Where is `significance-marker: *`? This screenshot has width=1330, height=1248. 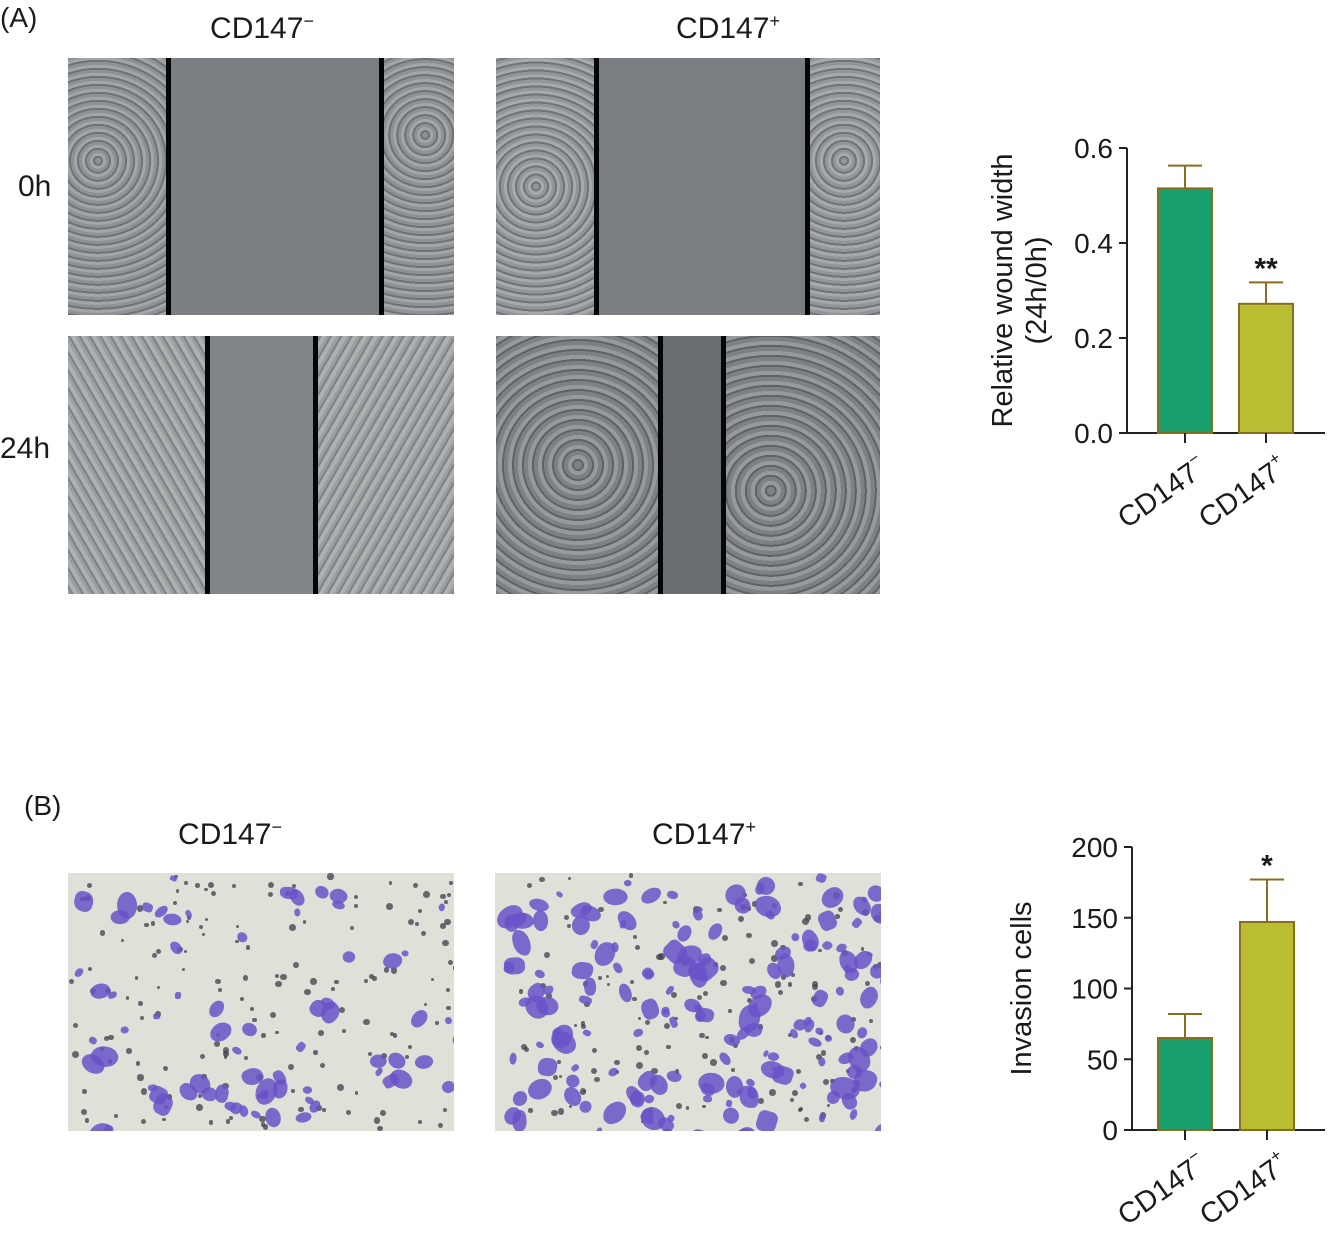
significance-marker: * is located at coordinates (1267, 866).